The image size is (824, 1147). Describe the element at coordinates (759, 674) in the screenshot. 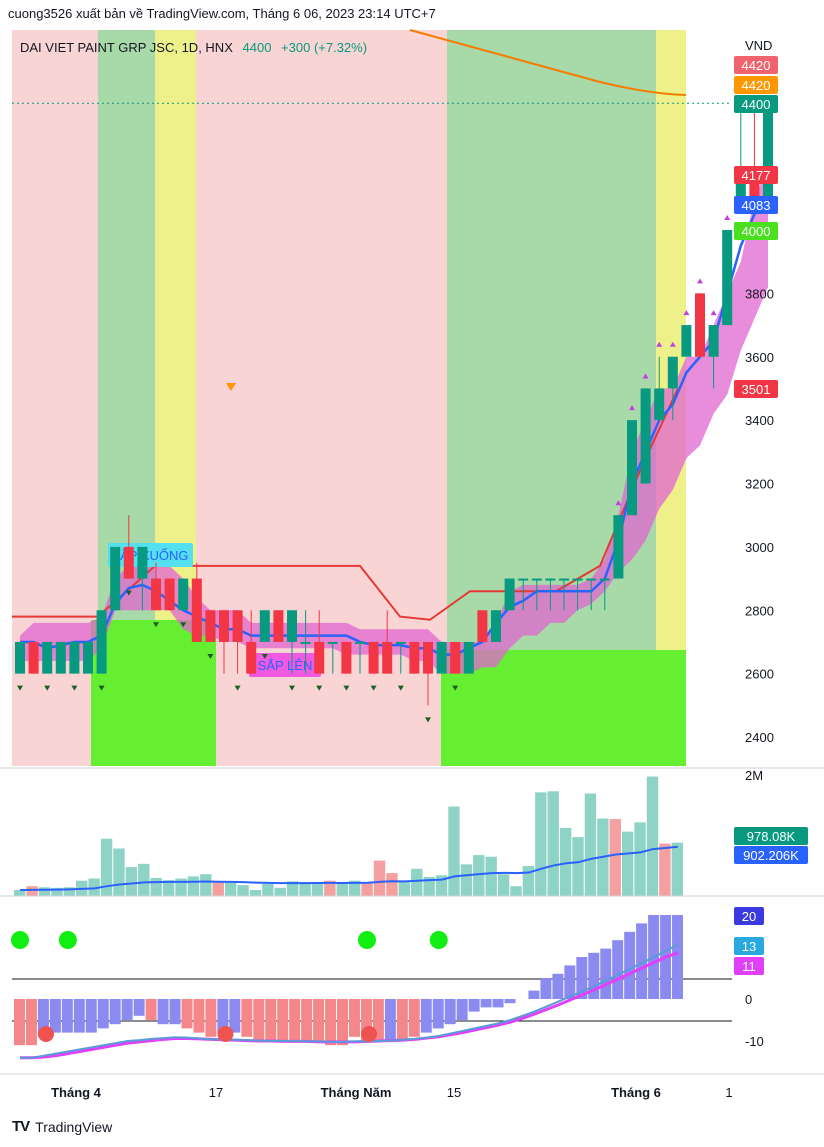

I see `price-tick-label: 2600` at that location.